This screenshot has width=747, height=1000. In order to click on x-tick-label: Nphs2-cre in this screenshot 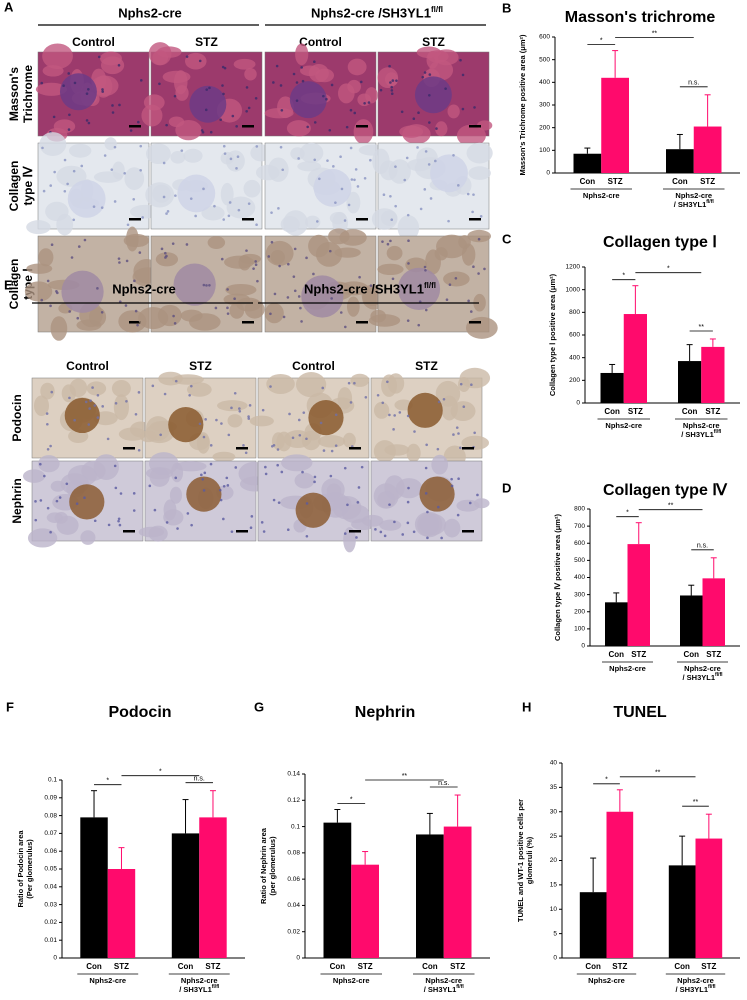, I will do `click(107, 980)`.